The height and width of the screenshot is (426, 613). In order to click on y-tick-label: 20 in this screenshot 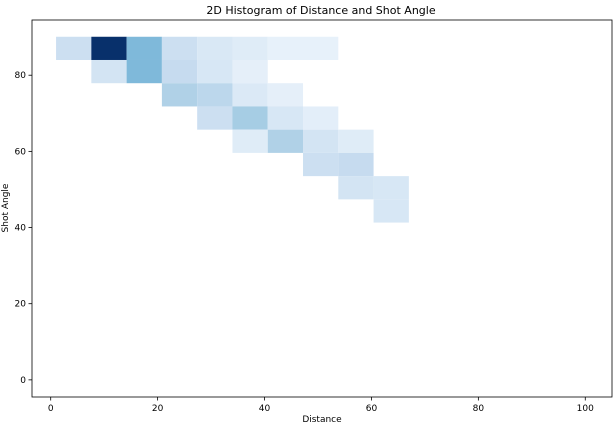, I will do `click(21, 305)`.